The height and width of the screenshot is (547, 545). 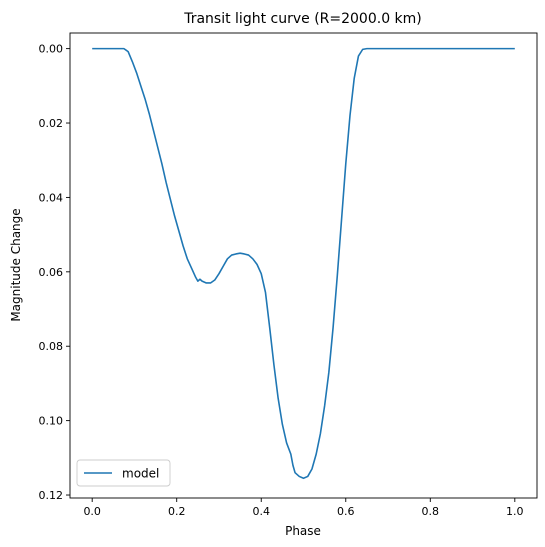 I want to click on x-tick-label: 0.0, so click(x=92, y=511).